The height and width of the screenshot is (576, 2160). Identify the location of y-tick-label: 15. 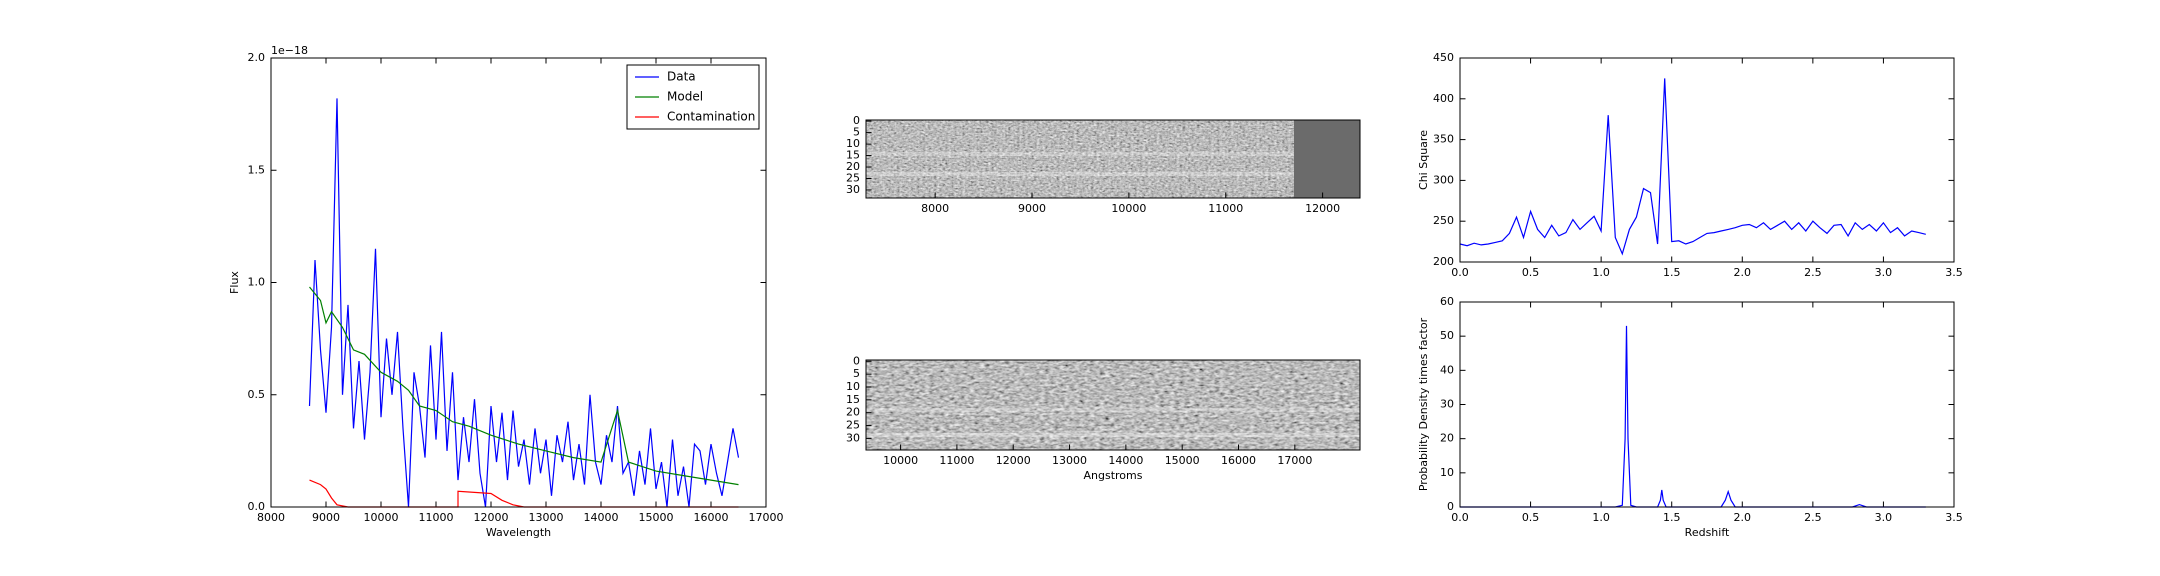
(853, 155).